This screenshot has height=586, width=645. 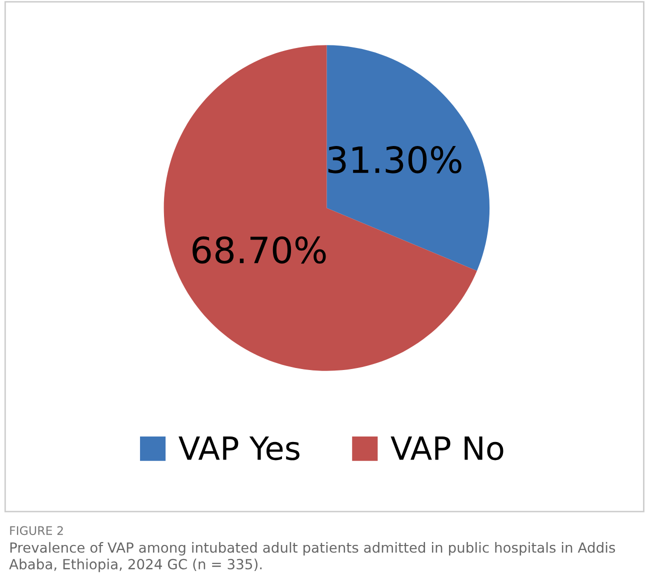 What do you see at coordinates (312, 557) in the screenshot?
I see `text: Prevalence of VAP among intubated adult patients admitted in public hospitals in Addis Ababa, Ethiopia, 2024 GC (n = 335).` at bounding box center [312, 557].